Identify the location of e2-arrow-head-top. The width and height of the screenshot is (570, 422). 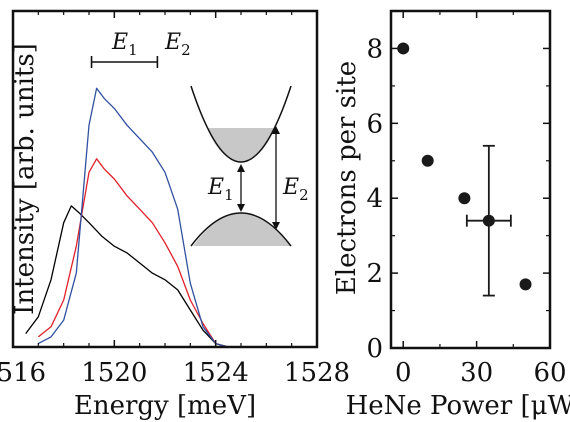
(276, 130).